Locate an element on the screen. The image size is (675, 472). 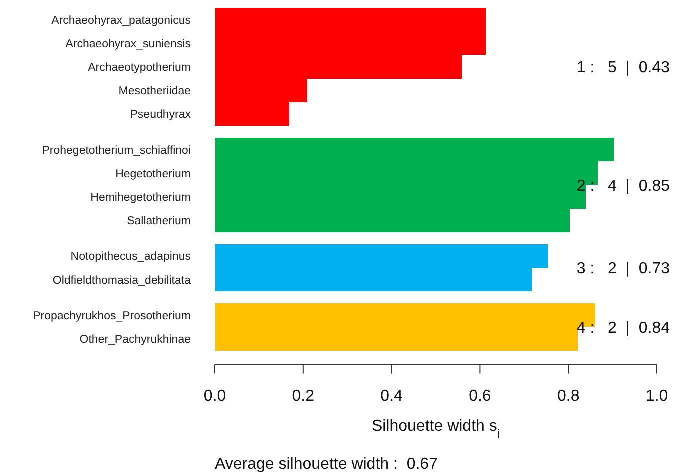
x-tick-label: 0.2 is located at coordinates (303, 396).